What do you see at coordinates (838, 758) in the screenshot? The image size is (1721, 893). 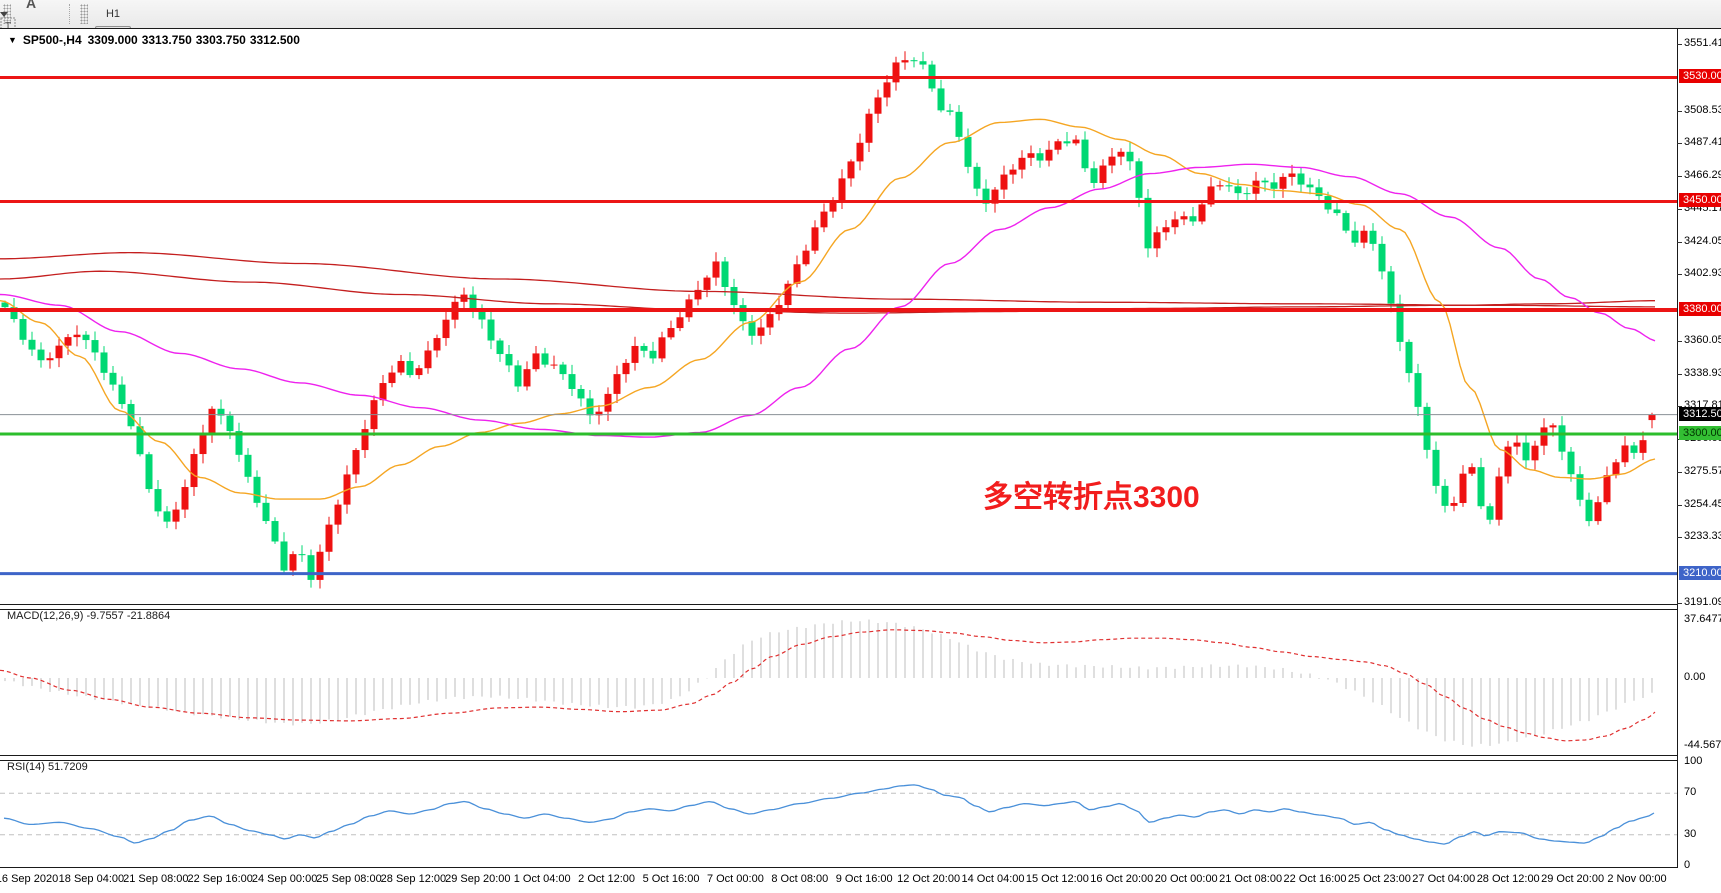 I see `pane-separator-rsi` at bounding box center [838, 758].